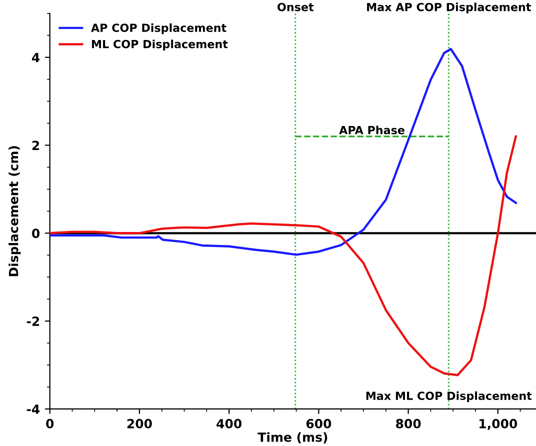  What do you see at coordinates (499, 424) in the screenshot?
I see `x-tick-label: 1,000` at bounding box center [499, 424].